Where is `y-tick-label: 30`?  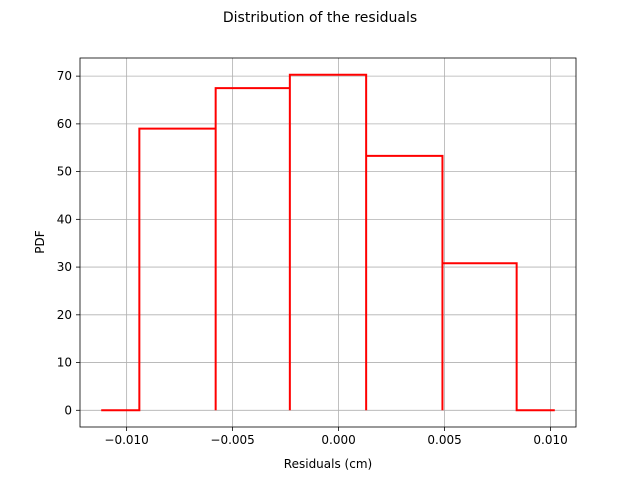 y-tick-label: 30 is located at coordinates (64, 267).